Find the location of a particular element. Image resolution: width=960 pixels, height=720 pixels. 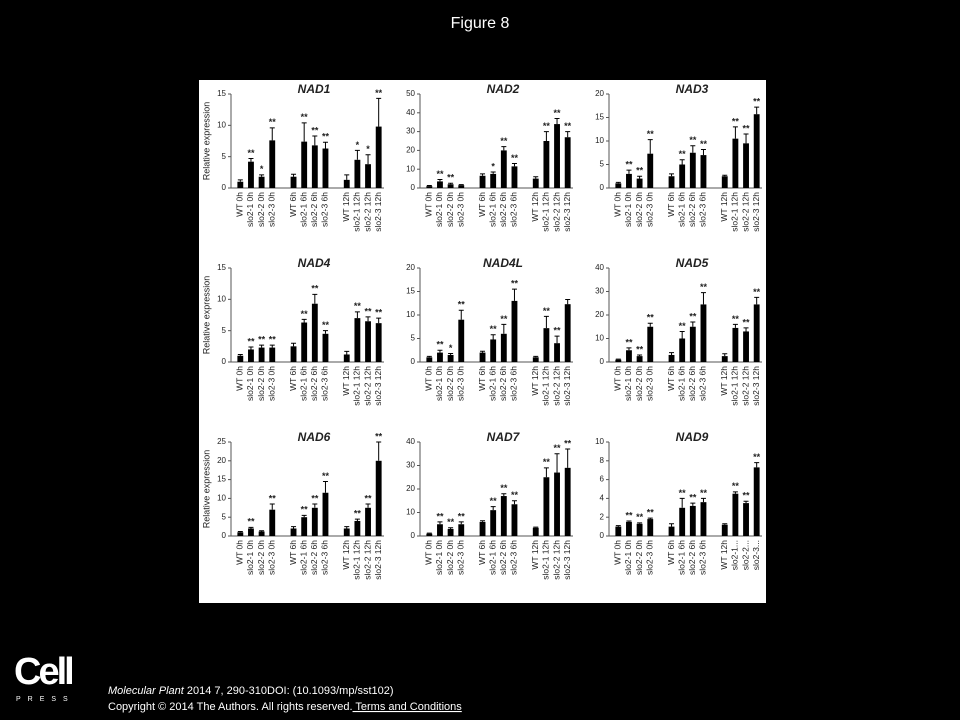

citation-rest: 2014 7, 290-310DOI: (10.1093/mp/sst102) is located at coordinates (289, 691).